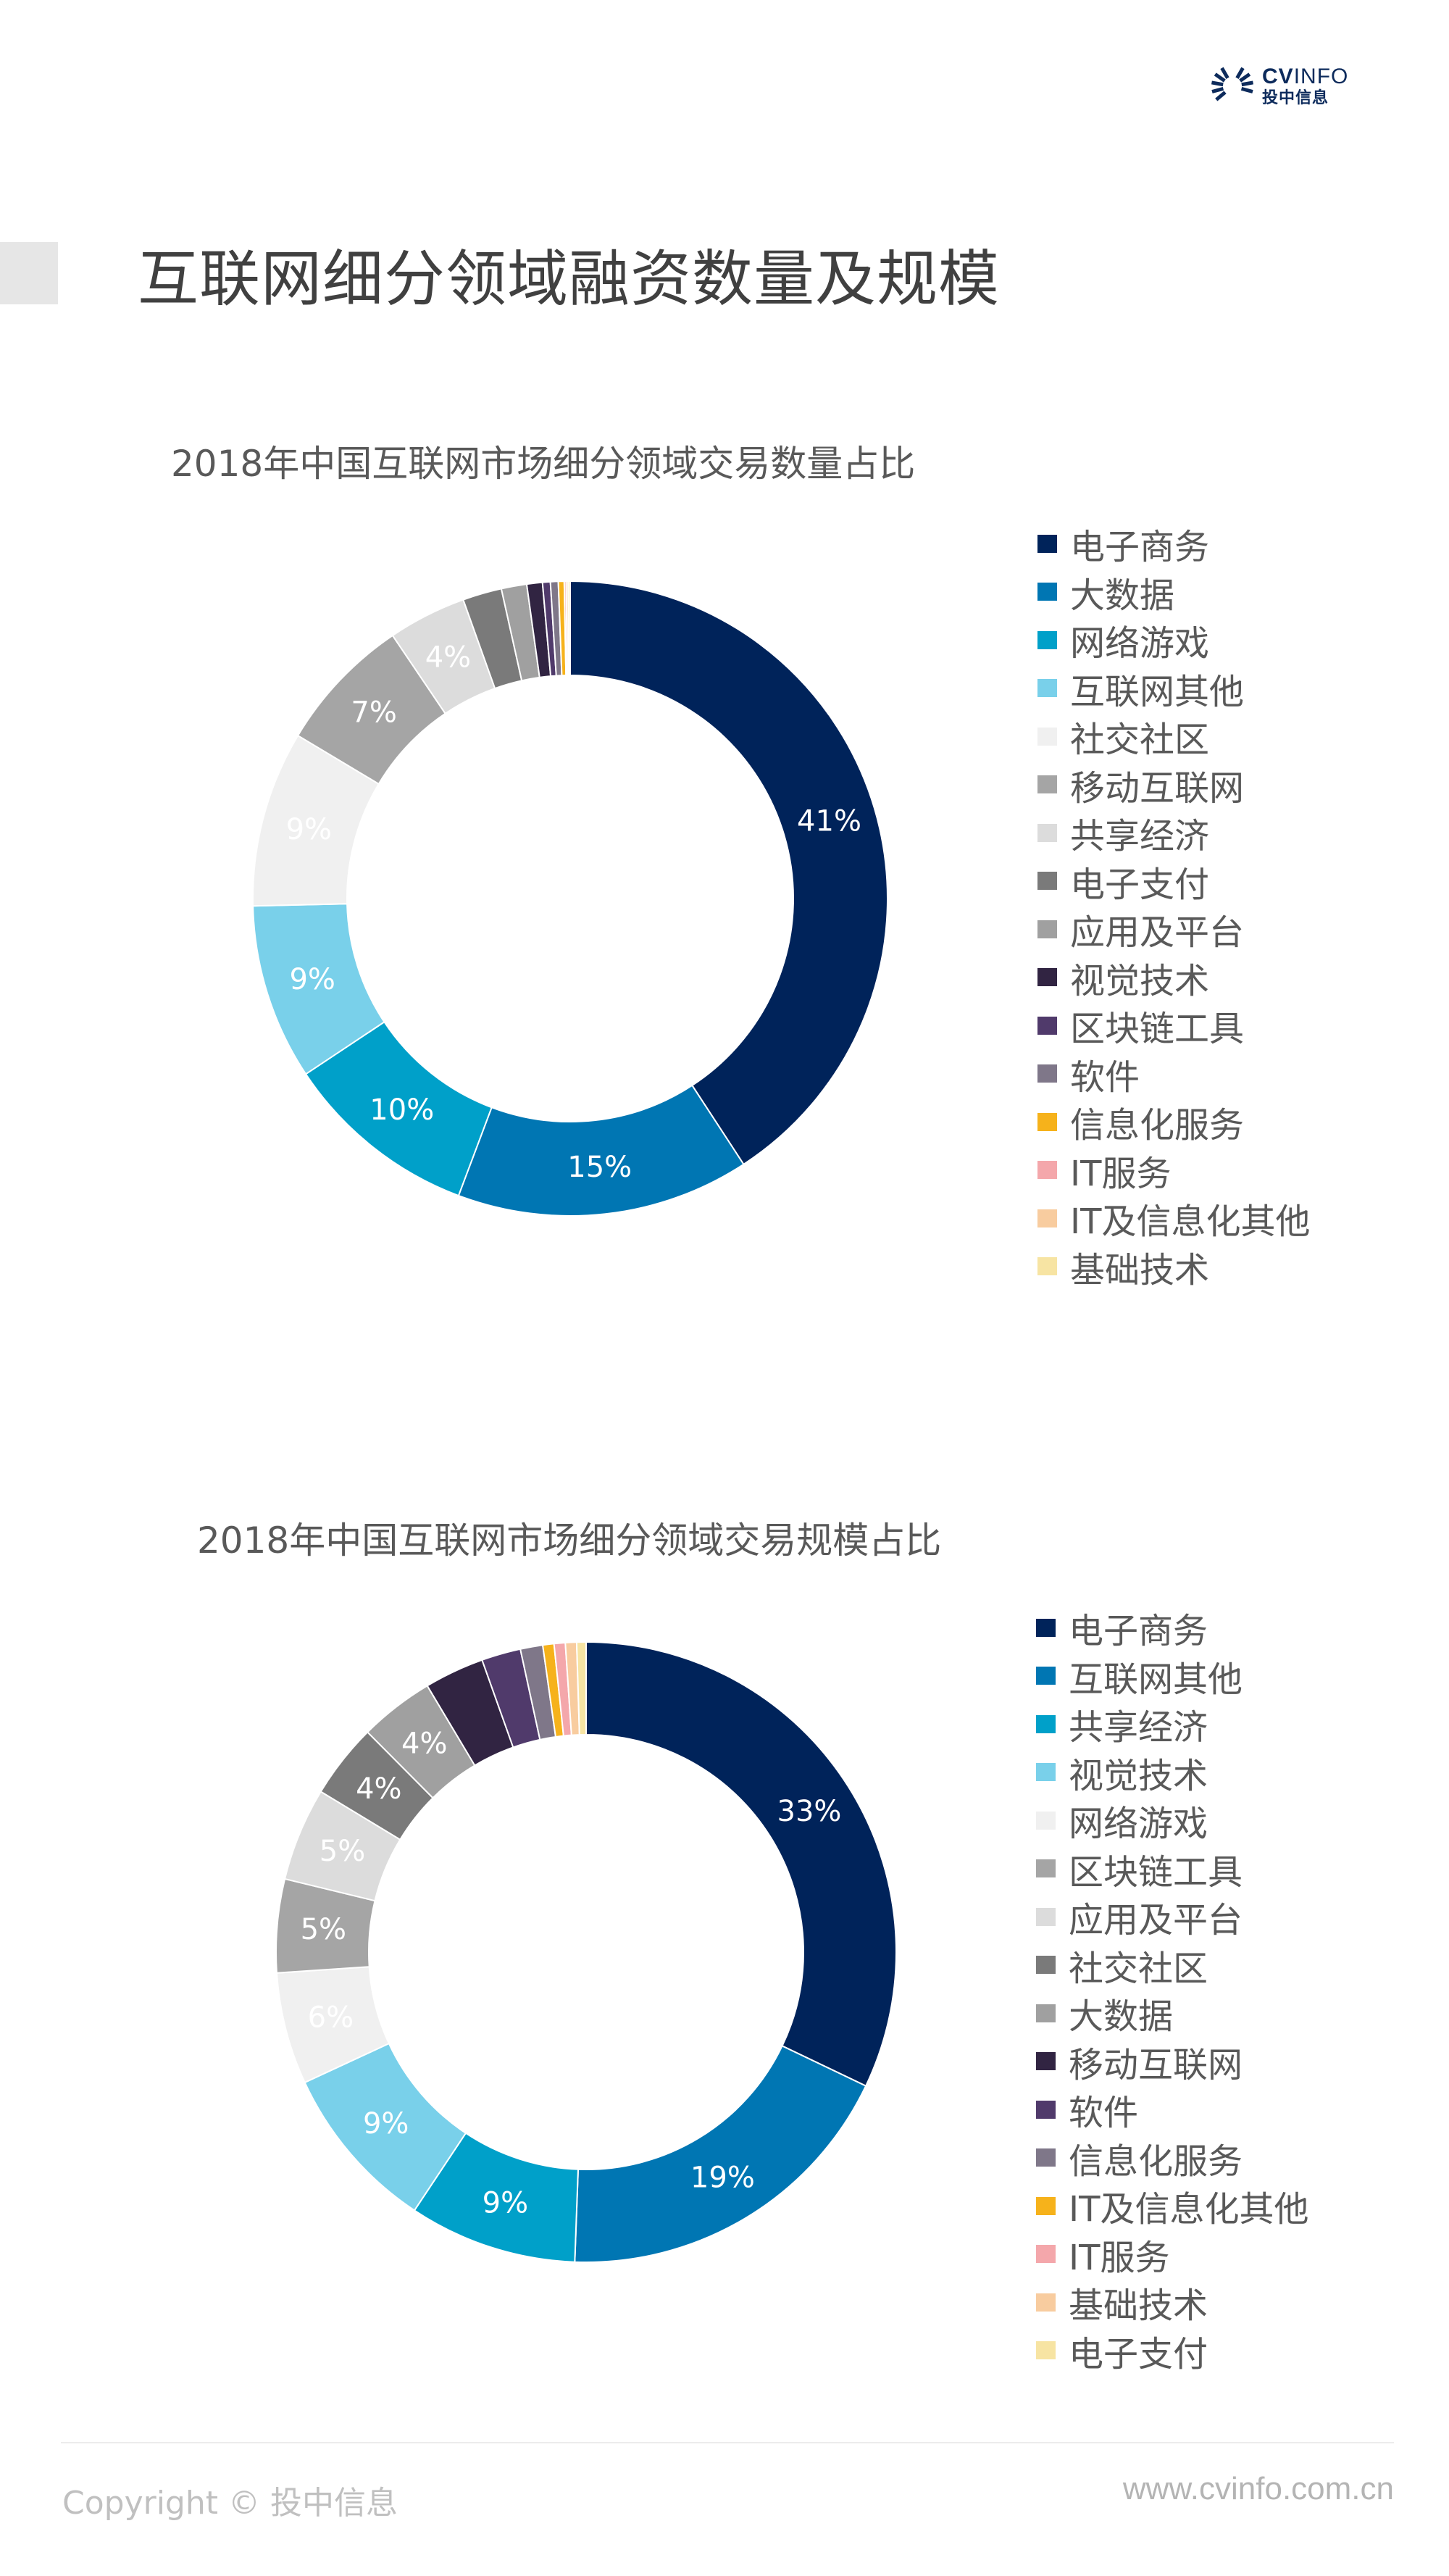 The height and width of the screenshot is (2576, 1449). Describe the element at coordinates (1278, 76) in the screenshot. I see `logo-en-bold: CV` at that location.